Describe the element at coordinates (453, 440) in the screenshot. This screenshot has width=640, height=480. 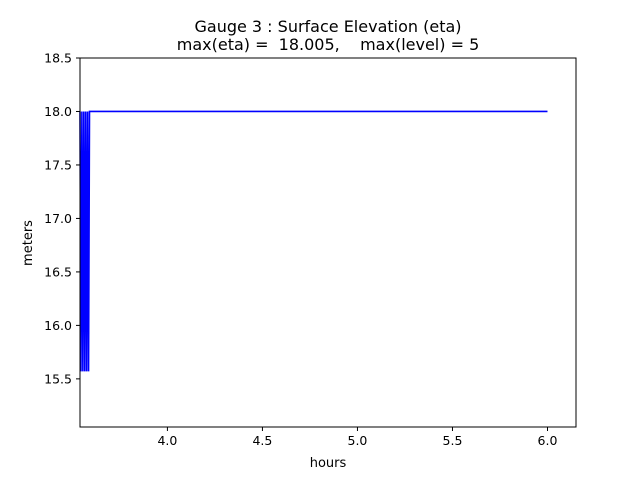
I see `x-tick-label: 5.5` at that location.